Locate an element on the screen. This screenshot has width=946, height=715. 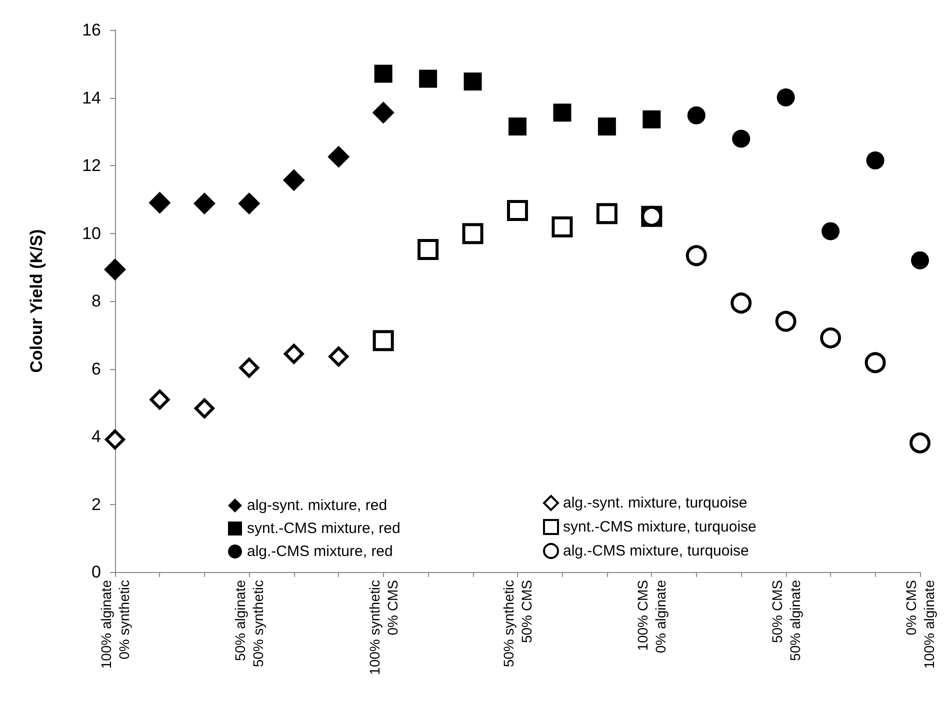
legend-label: synt.-CMS mixture, turquoise is located at coordinates (659, 527).